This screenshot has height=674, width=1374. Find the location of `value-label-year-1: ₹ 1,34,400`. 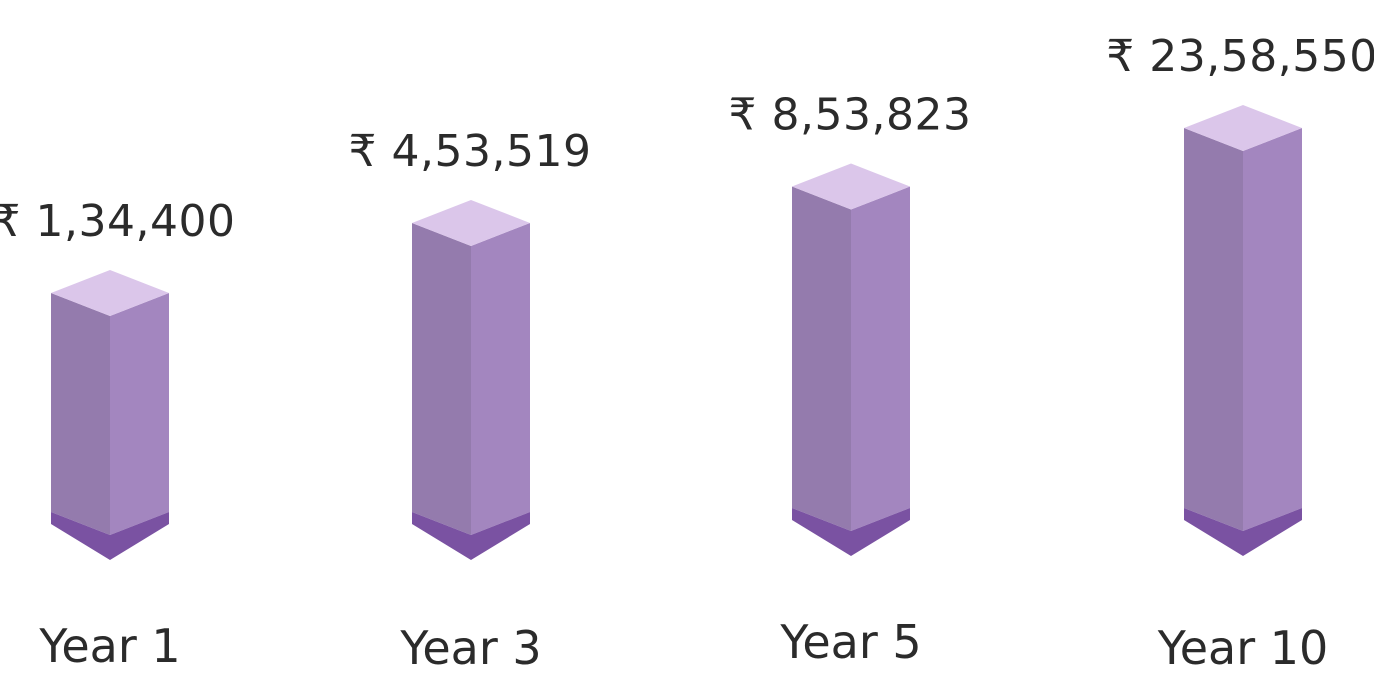

value-label-year-1: ₹ 1,34,400 is located at coordinates (117, 221).